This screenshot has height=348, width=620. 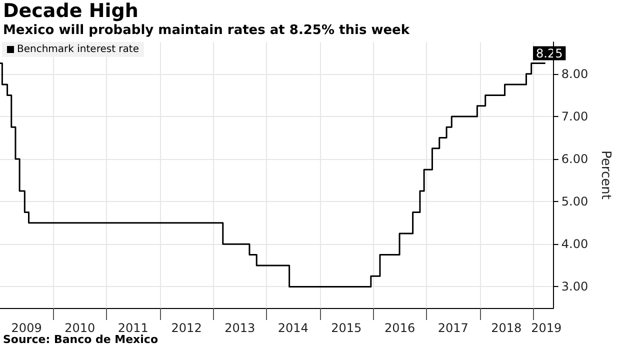 What do you see at coordinates (400, 328) in the screenshot?
I see `x-tick-label: 2016` at bounding box center [400, 328].